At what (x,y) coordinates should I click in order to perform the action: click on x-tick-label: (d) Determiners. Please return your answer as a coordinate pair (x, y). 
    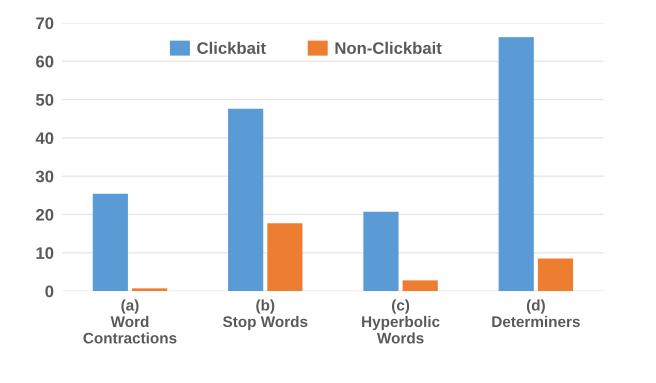
    Looking at the image, I should click on (536, 313).